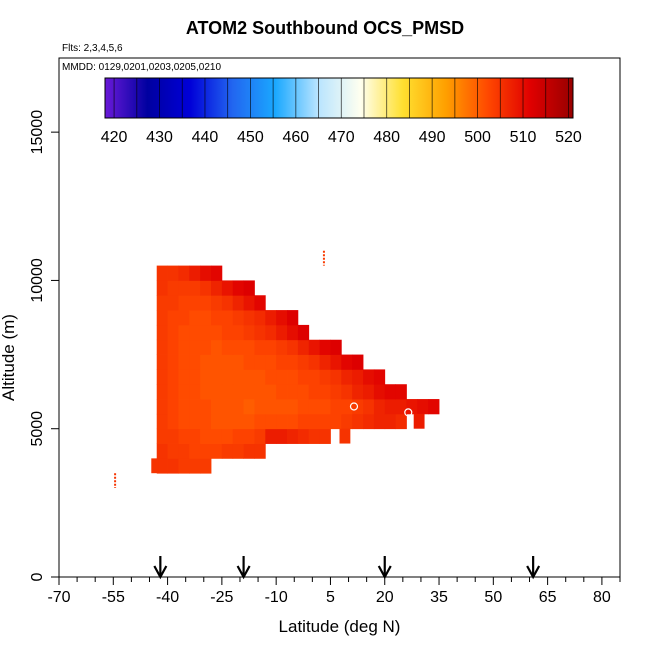  Describe the element at coordinates (493, 597) in the screenshot. I see `x-tick-label: 50` at that location.